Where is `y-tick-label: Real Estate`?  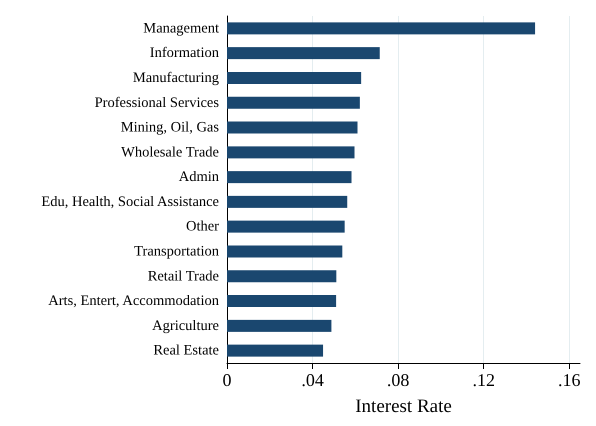
y-tick-label: Real Estate is located at coordinates (186, 350).